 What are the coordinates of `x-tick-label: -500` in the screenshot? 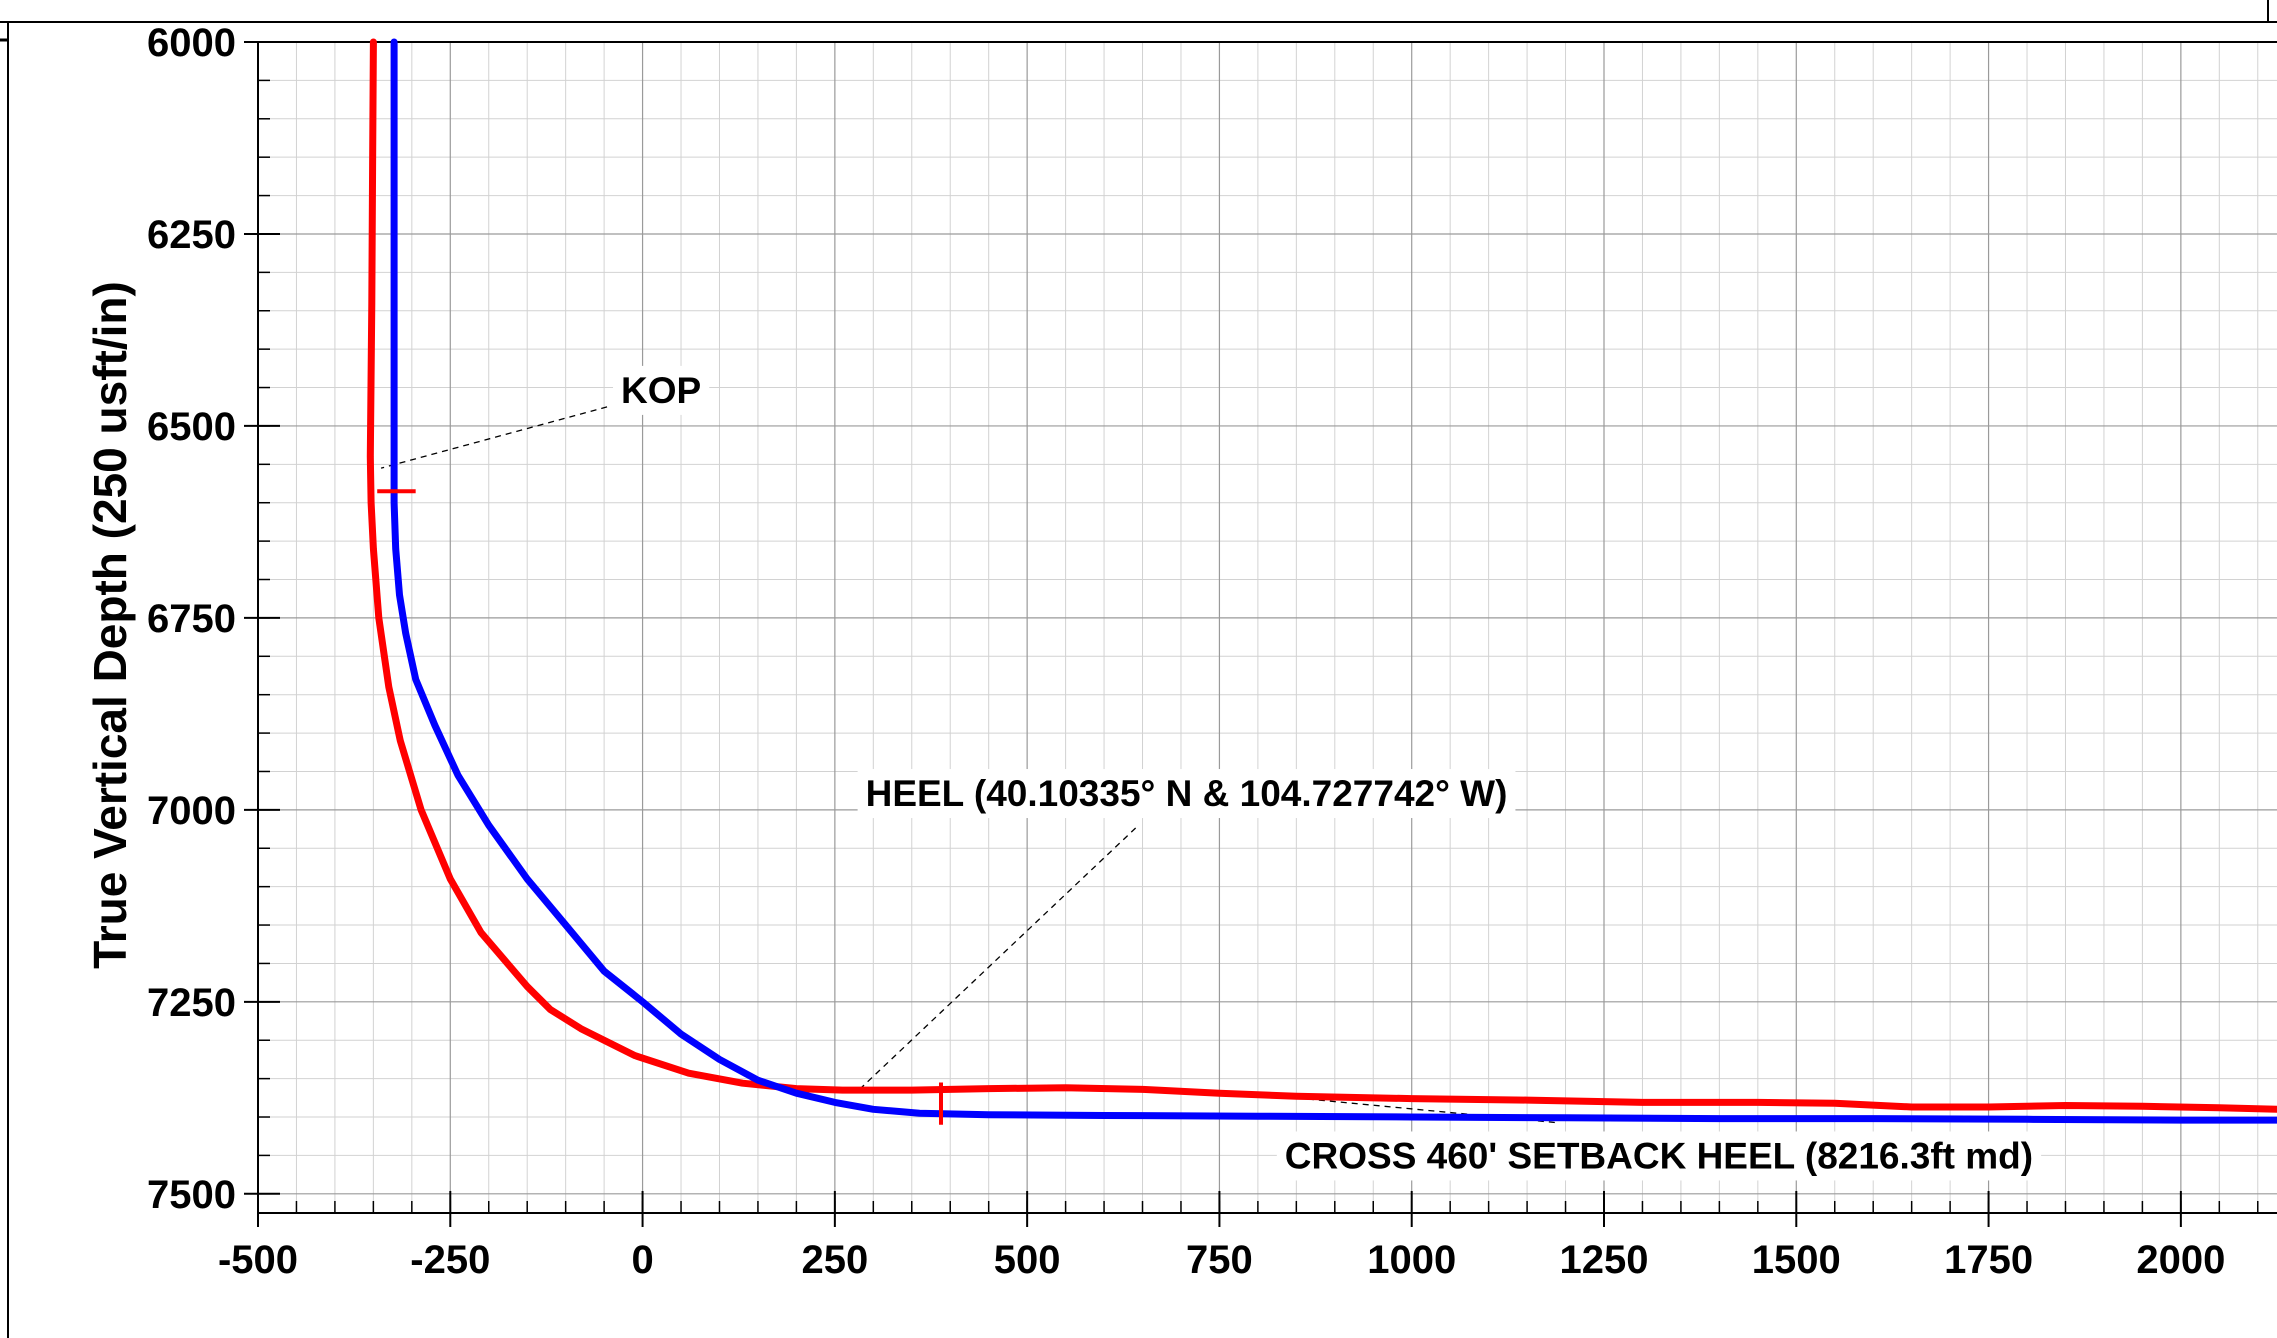 It's located at (258, 1260).